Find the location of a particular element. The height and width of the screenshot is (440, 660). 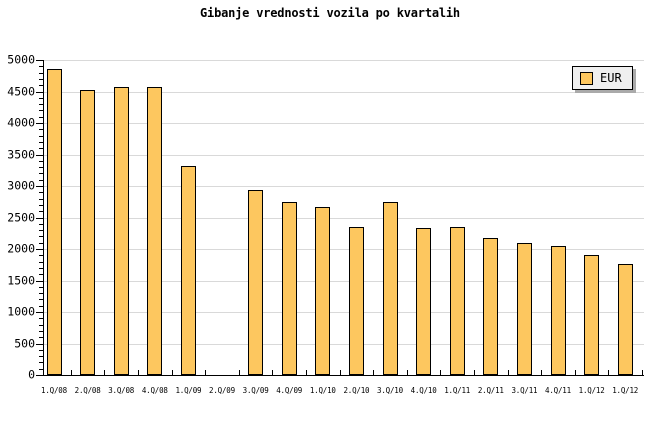

y-axis-label: 4000 is located at coordinates (21, 122).